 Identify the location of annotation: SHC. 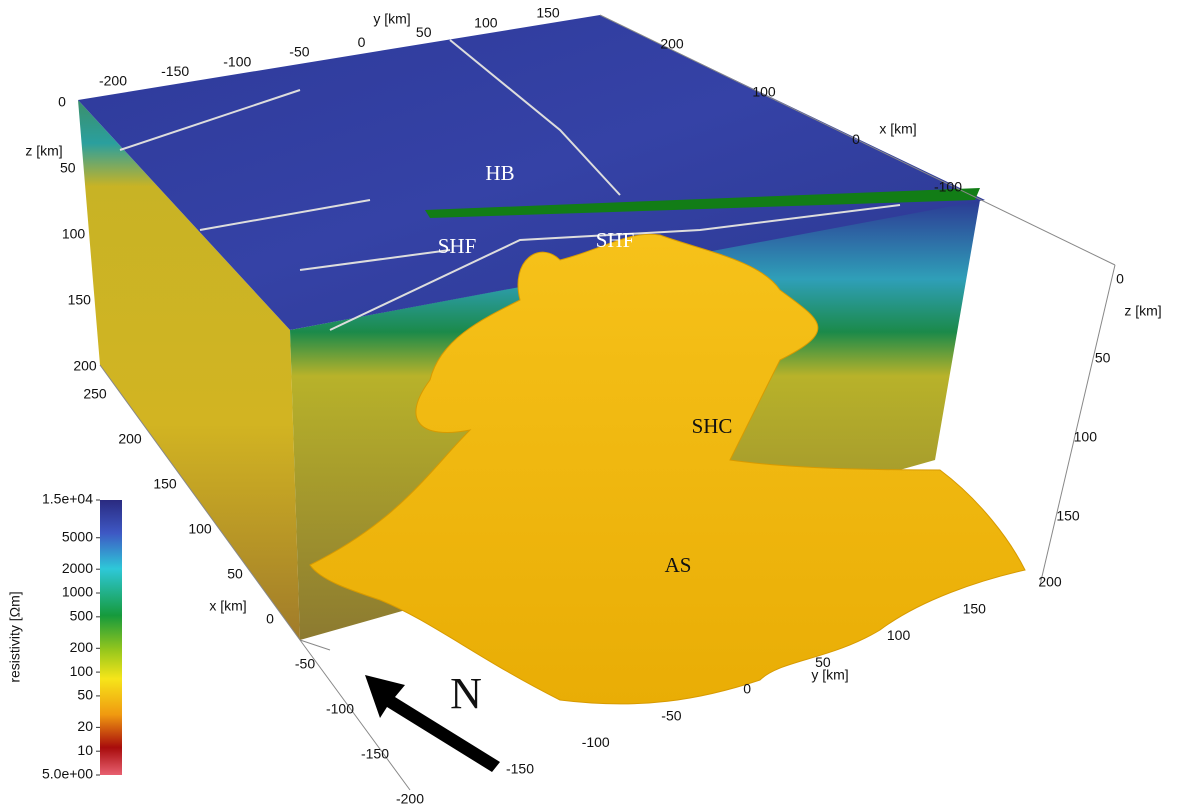
(712, 426).